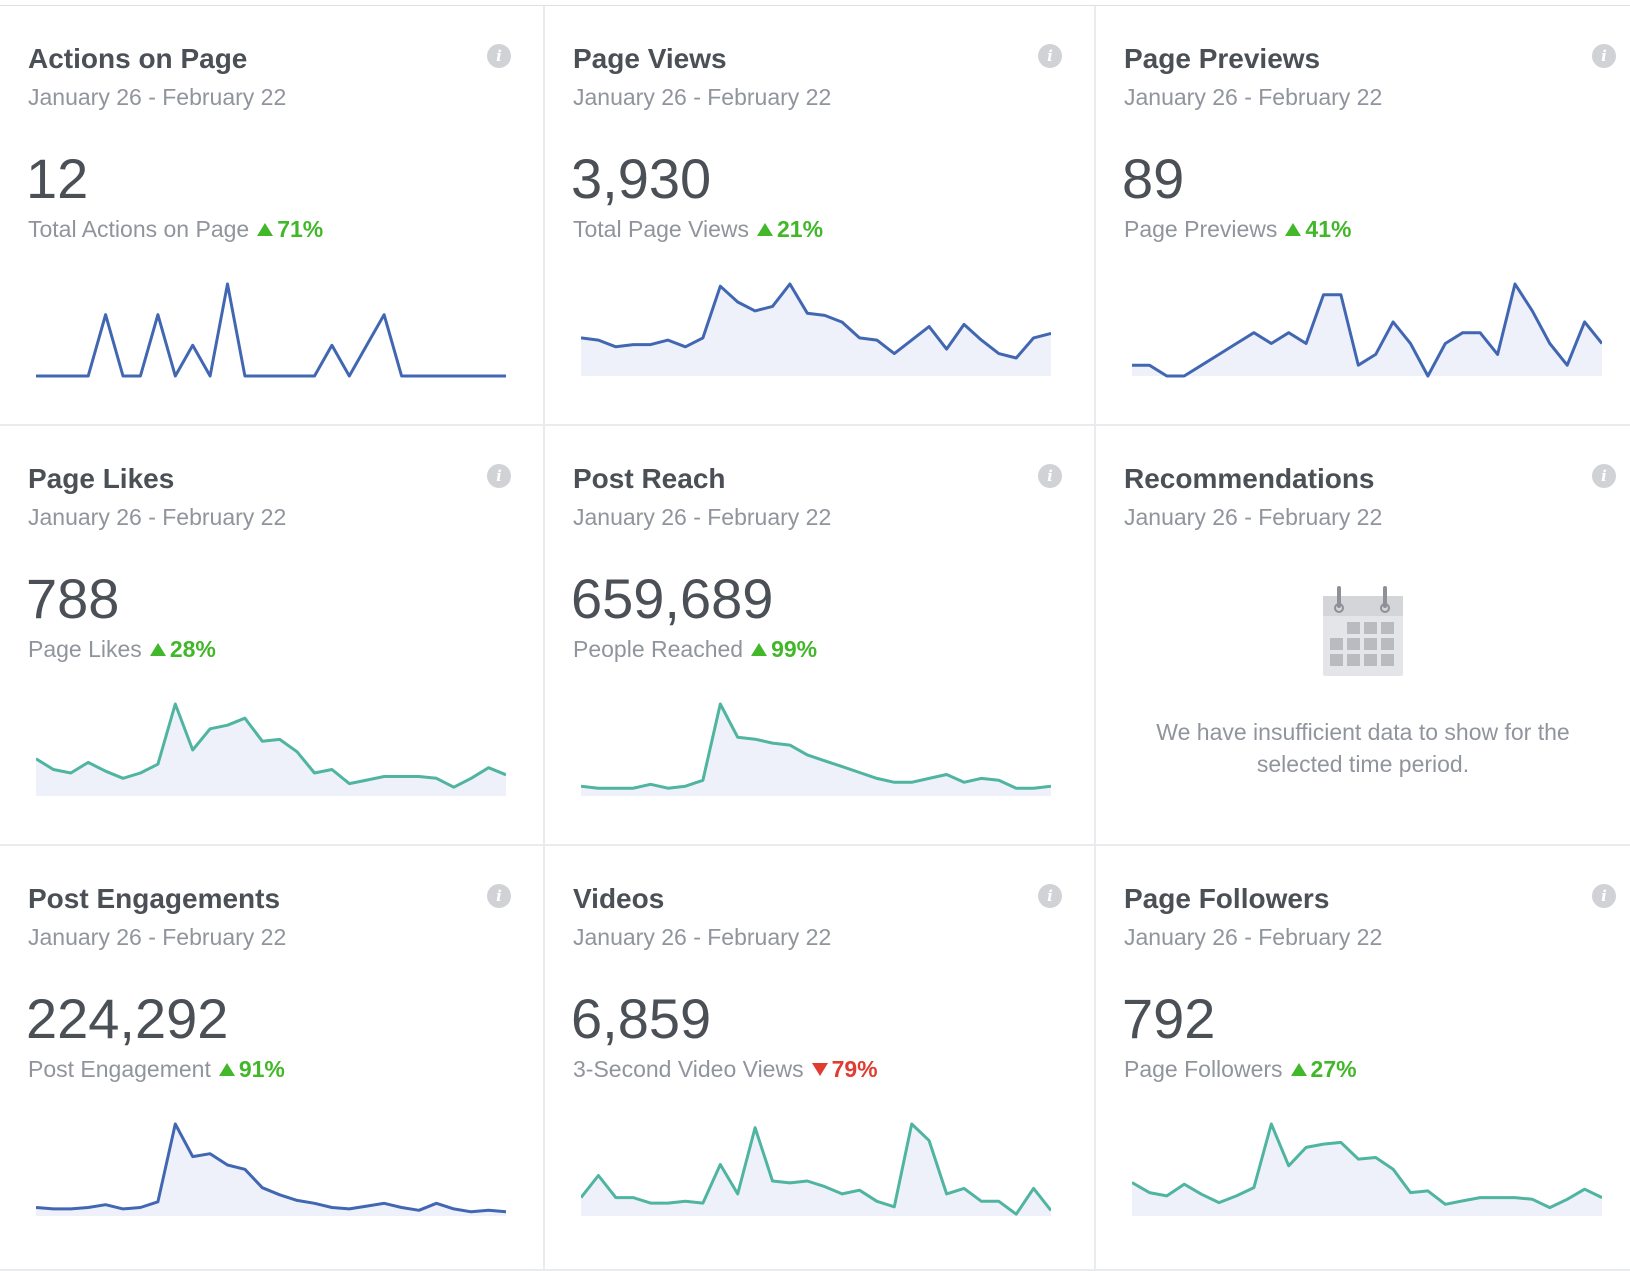 The image size is (1630, 1271). I want to click on change-badge: 91%, so click(251, 1069).